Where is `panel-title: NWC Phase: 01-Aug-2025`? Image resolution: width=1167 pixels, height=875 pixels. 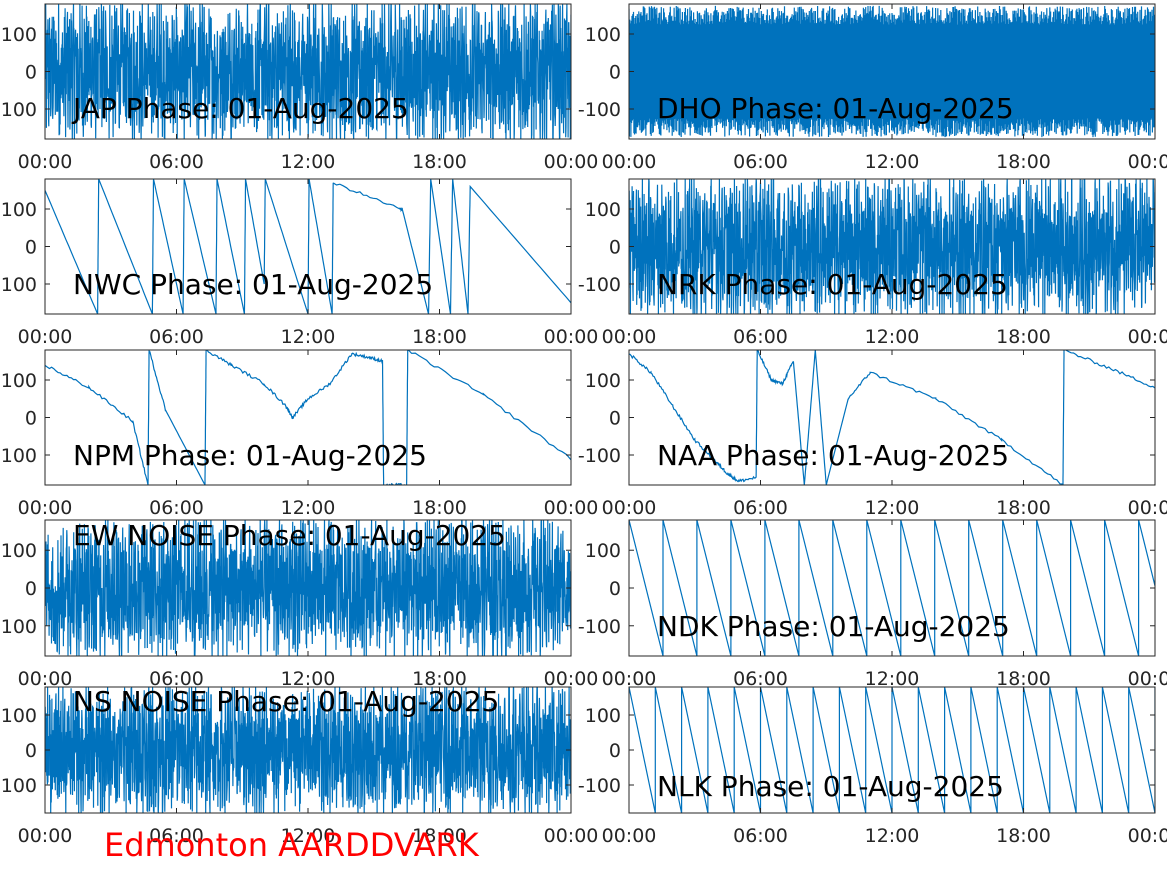
panel-title: NWC Phase: 01-Aug-2025 is located at coordinates (253, 284).